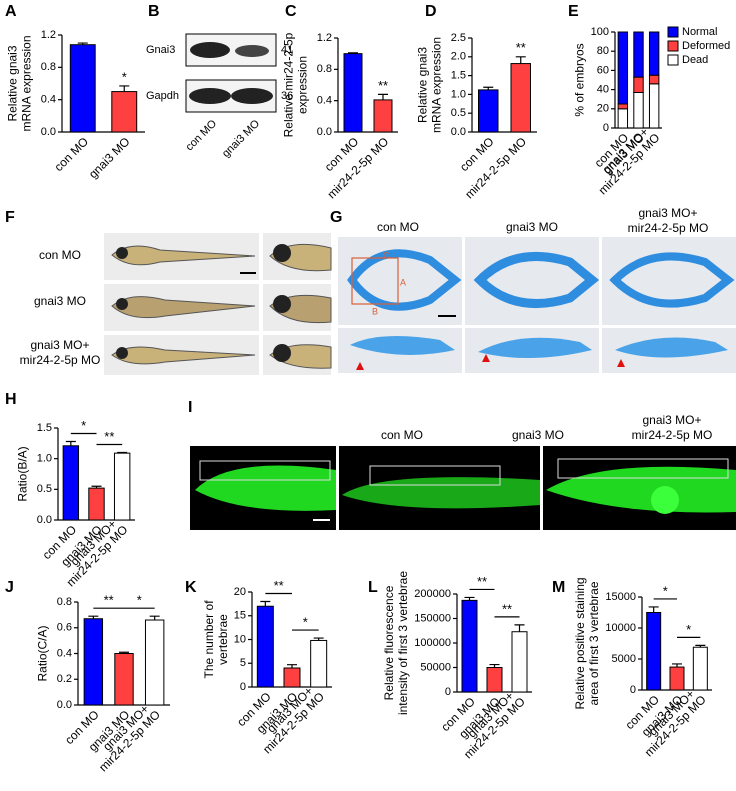 This screenshot has height=791, width=736. Describe the element at coordinates (672, 435) in the screenshot. I see `column-label: mir24-2-5p MO` at that location.